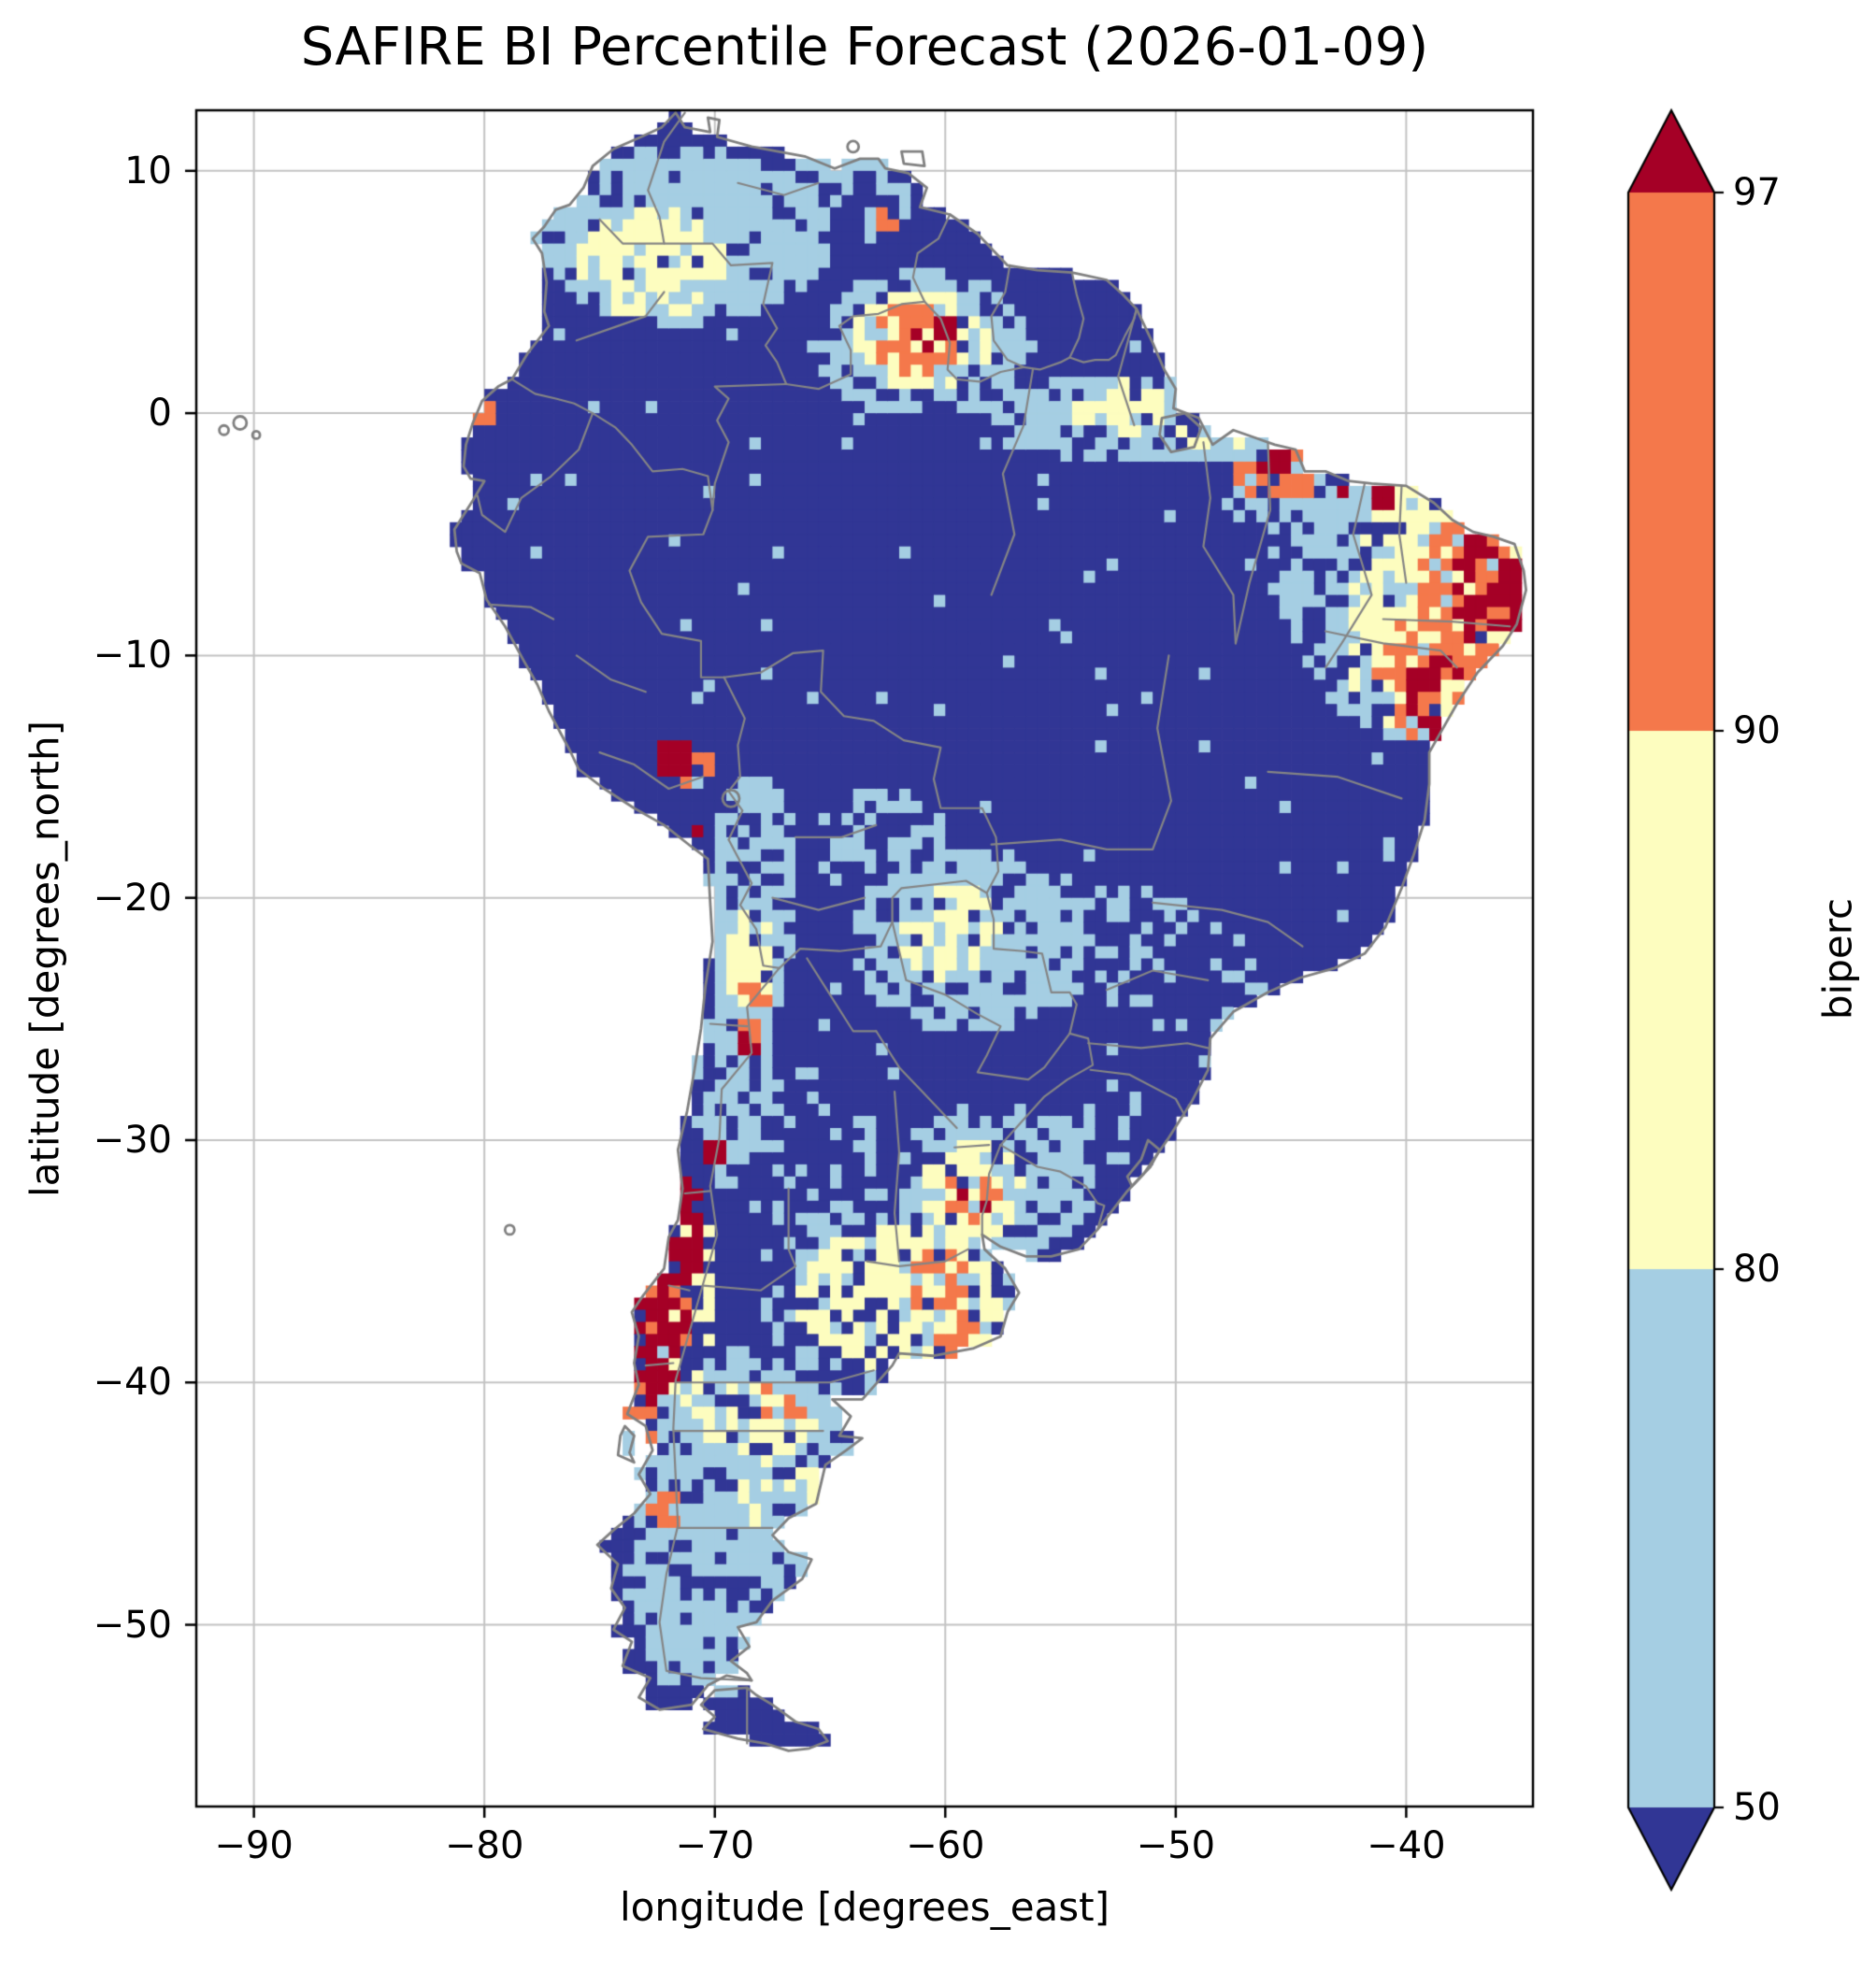 Image resolution: width=1876 pixels, height=1971 pixels. What do you see at coordinates (45, 959) in the screenshot?
I see `y-axis-label: latitude [degrees_north]` at bounding box center [45, 959].